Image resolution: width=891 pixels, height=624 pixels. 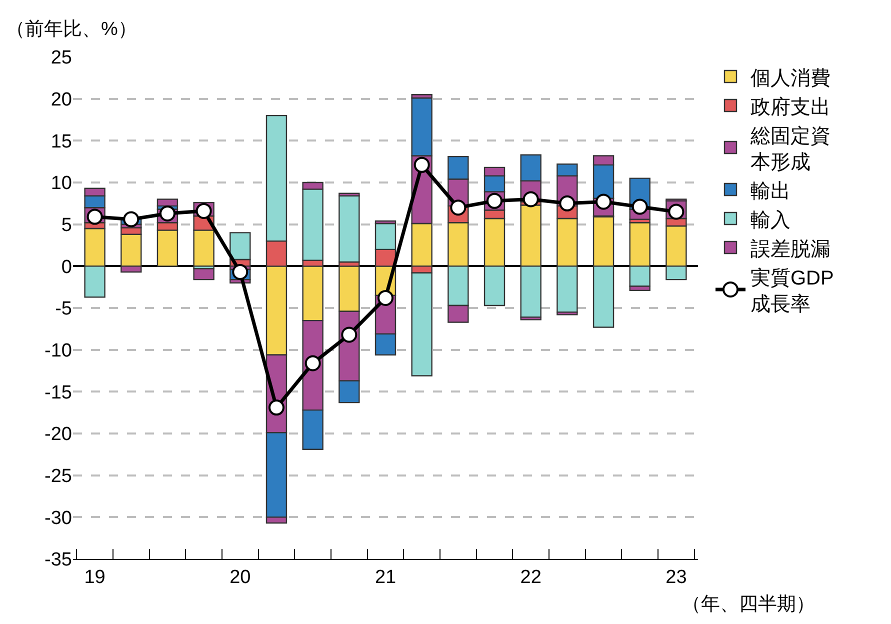 What do you see at coordinates (790, 107) in the screenshot?
I see `legend-label: 政府支出` at bounding box center [790, 107].